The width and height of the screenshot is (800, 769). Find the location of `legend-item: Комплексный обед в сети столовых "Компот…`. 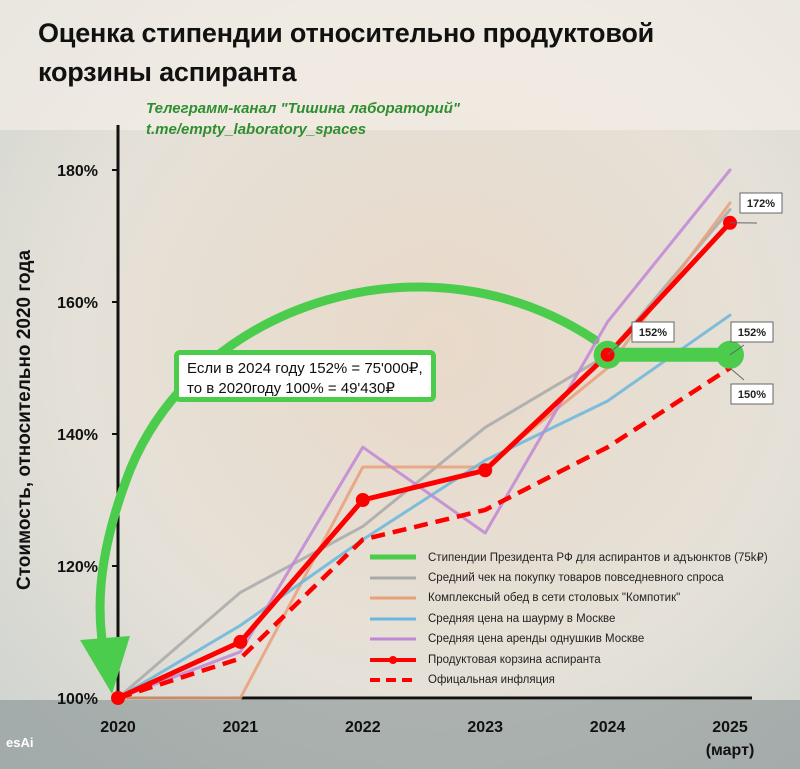

legend-item: Комплексный обед в сети столовых "Компот… is located at coordinates (571, 598).